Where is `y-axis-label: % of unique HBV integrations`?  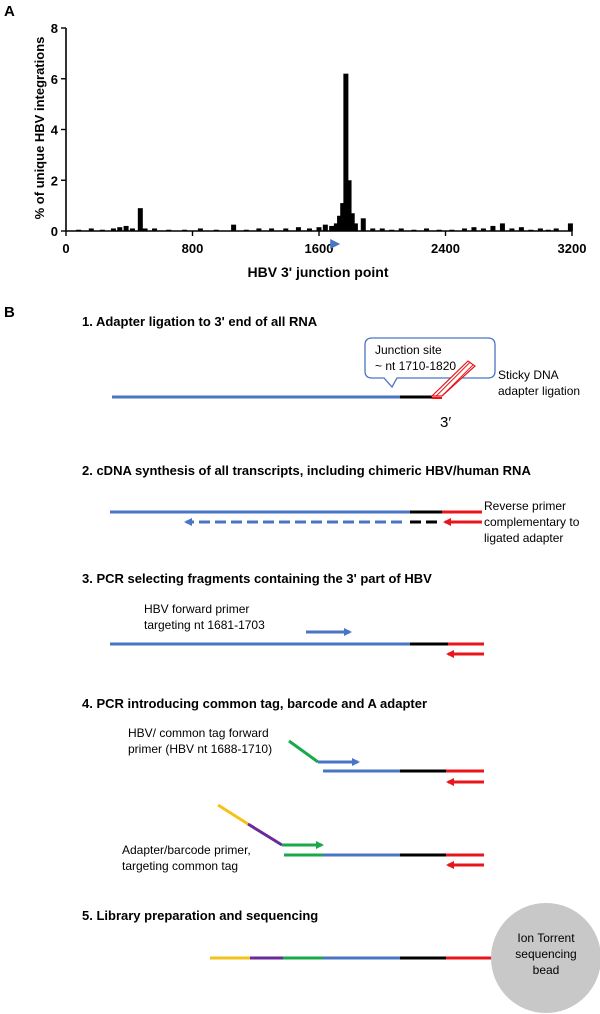 y-axis-label: % of unique HBV integrations is located at coordinates (39, 128).